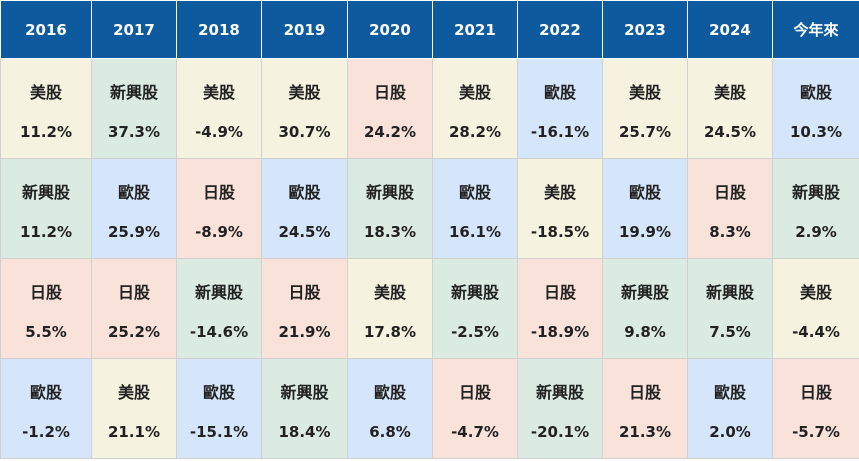  What do you see at coordinates (219, 232) in the screenshot?
I see `return-value: -8.9%` at bounding box center [219, 232].